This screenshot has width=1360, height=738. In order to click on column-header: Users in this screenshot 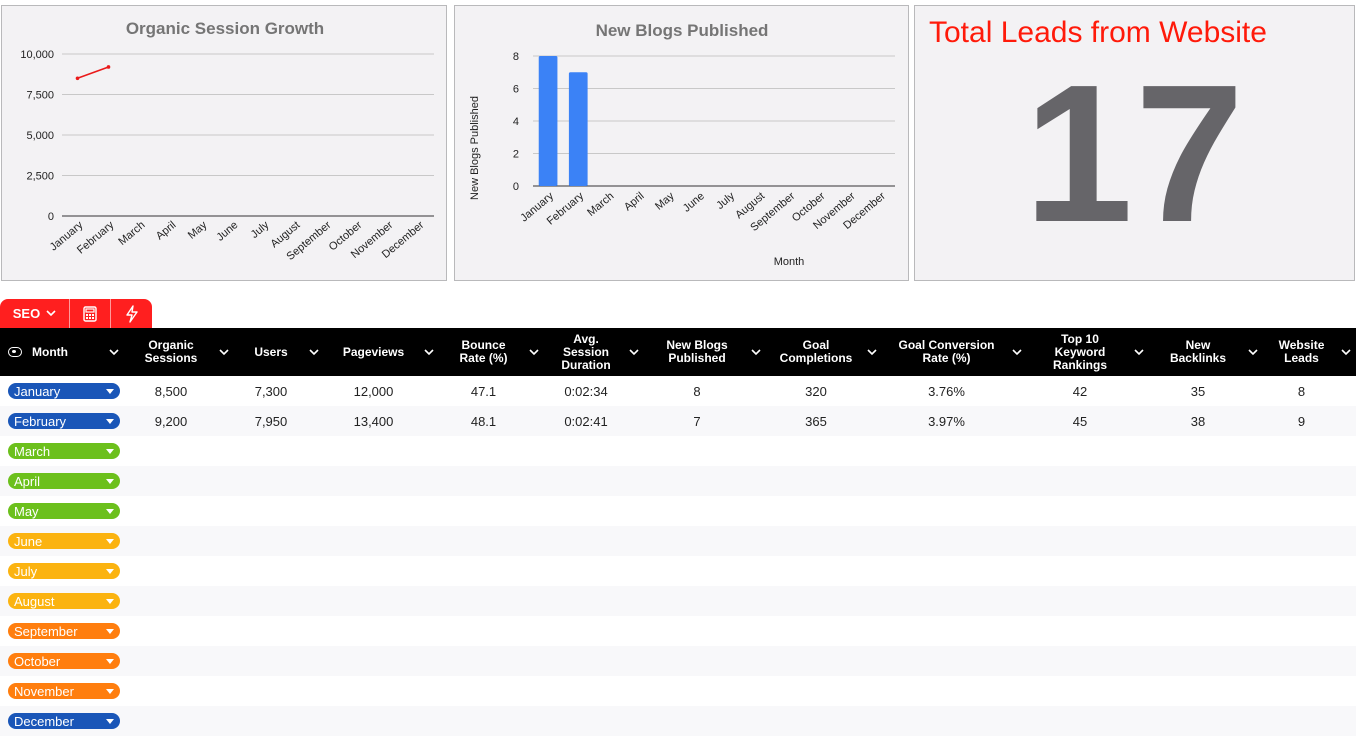, I will do `click(279, 352)`.